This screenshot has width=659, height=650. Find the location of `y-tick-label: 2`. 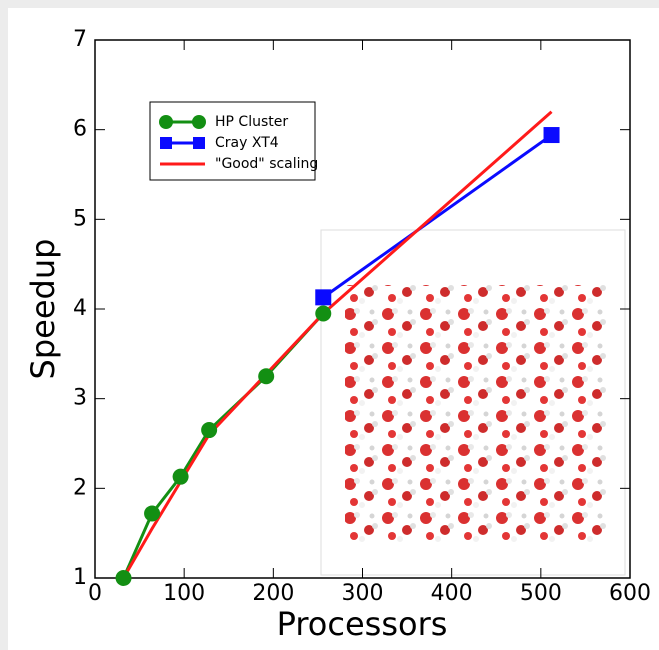

y-tick-label: 2 is located at coordinates (80, 487).